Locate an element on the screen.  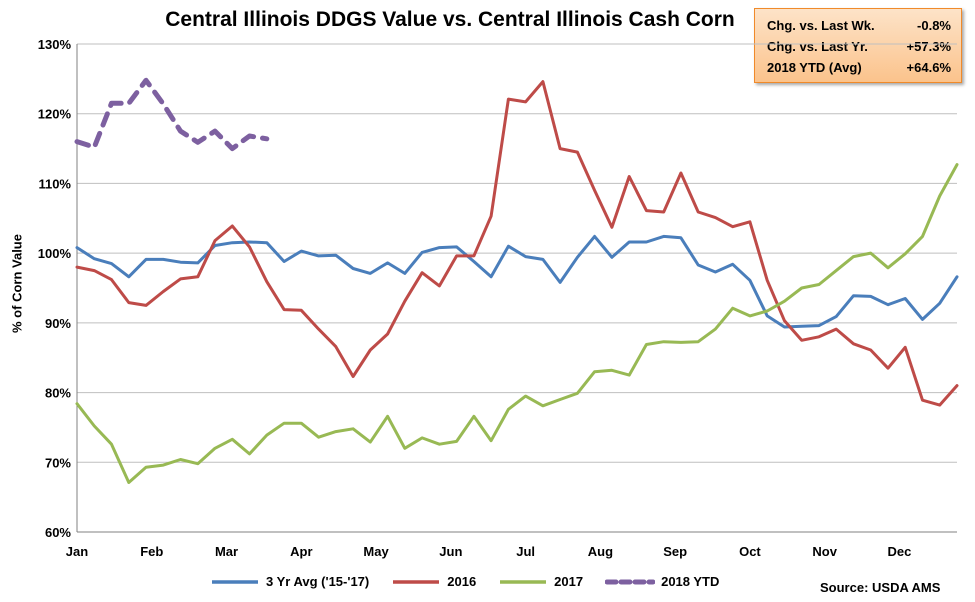
x-tick-label: Apr is located at coordinates (301, 551).